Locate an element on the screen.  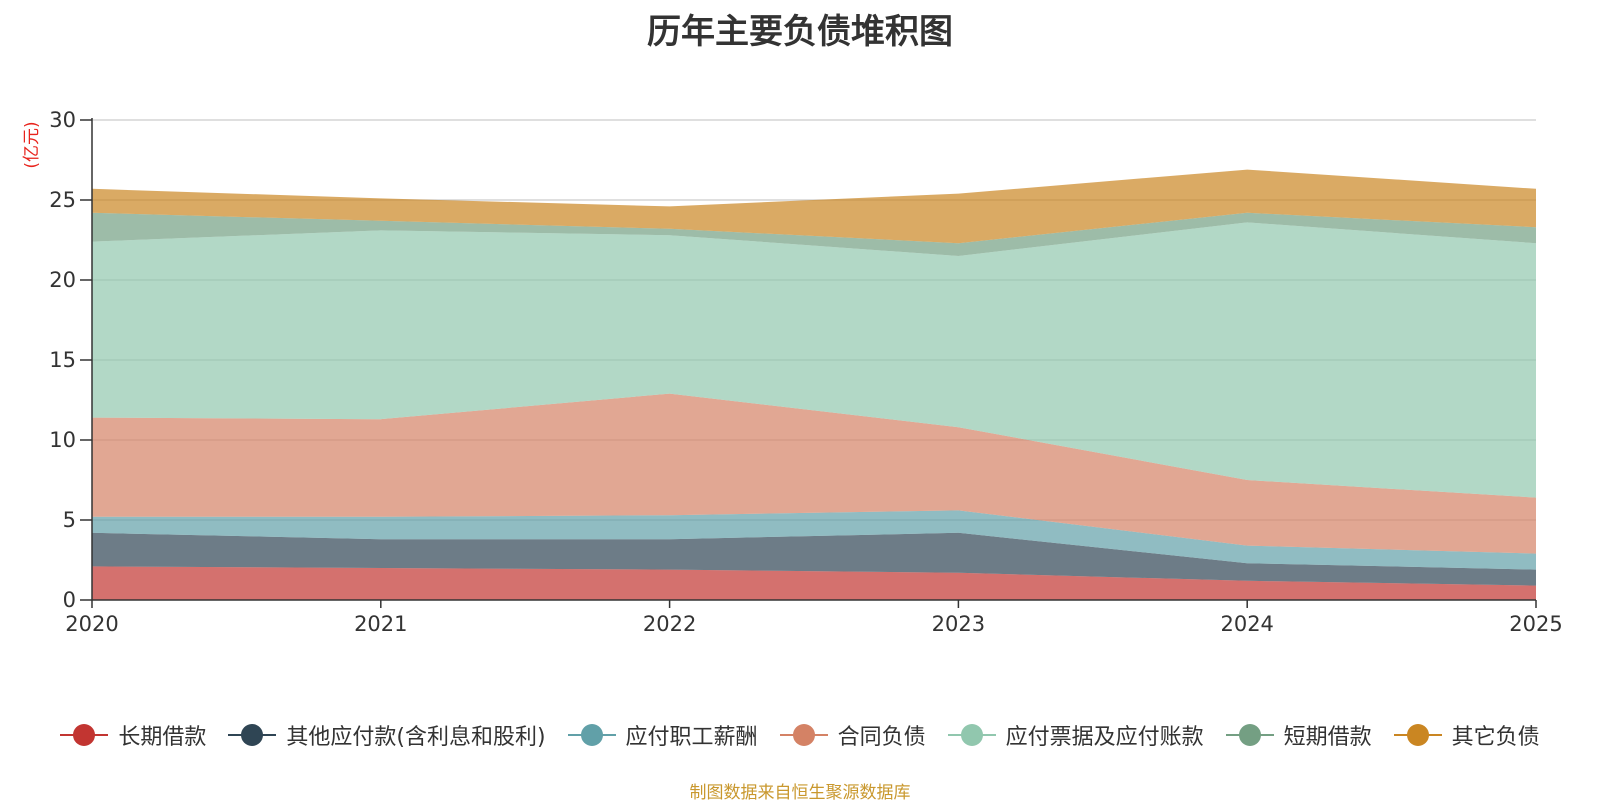
legend-label: 其它负债 is located at coordinates (1495, 737).